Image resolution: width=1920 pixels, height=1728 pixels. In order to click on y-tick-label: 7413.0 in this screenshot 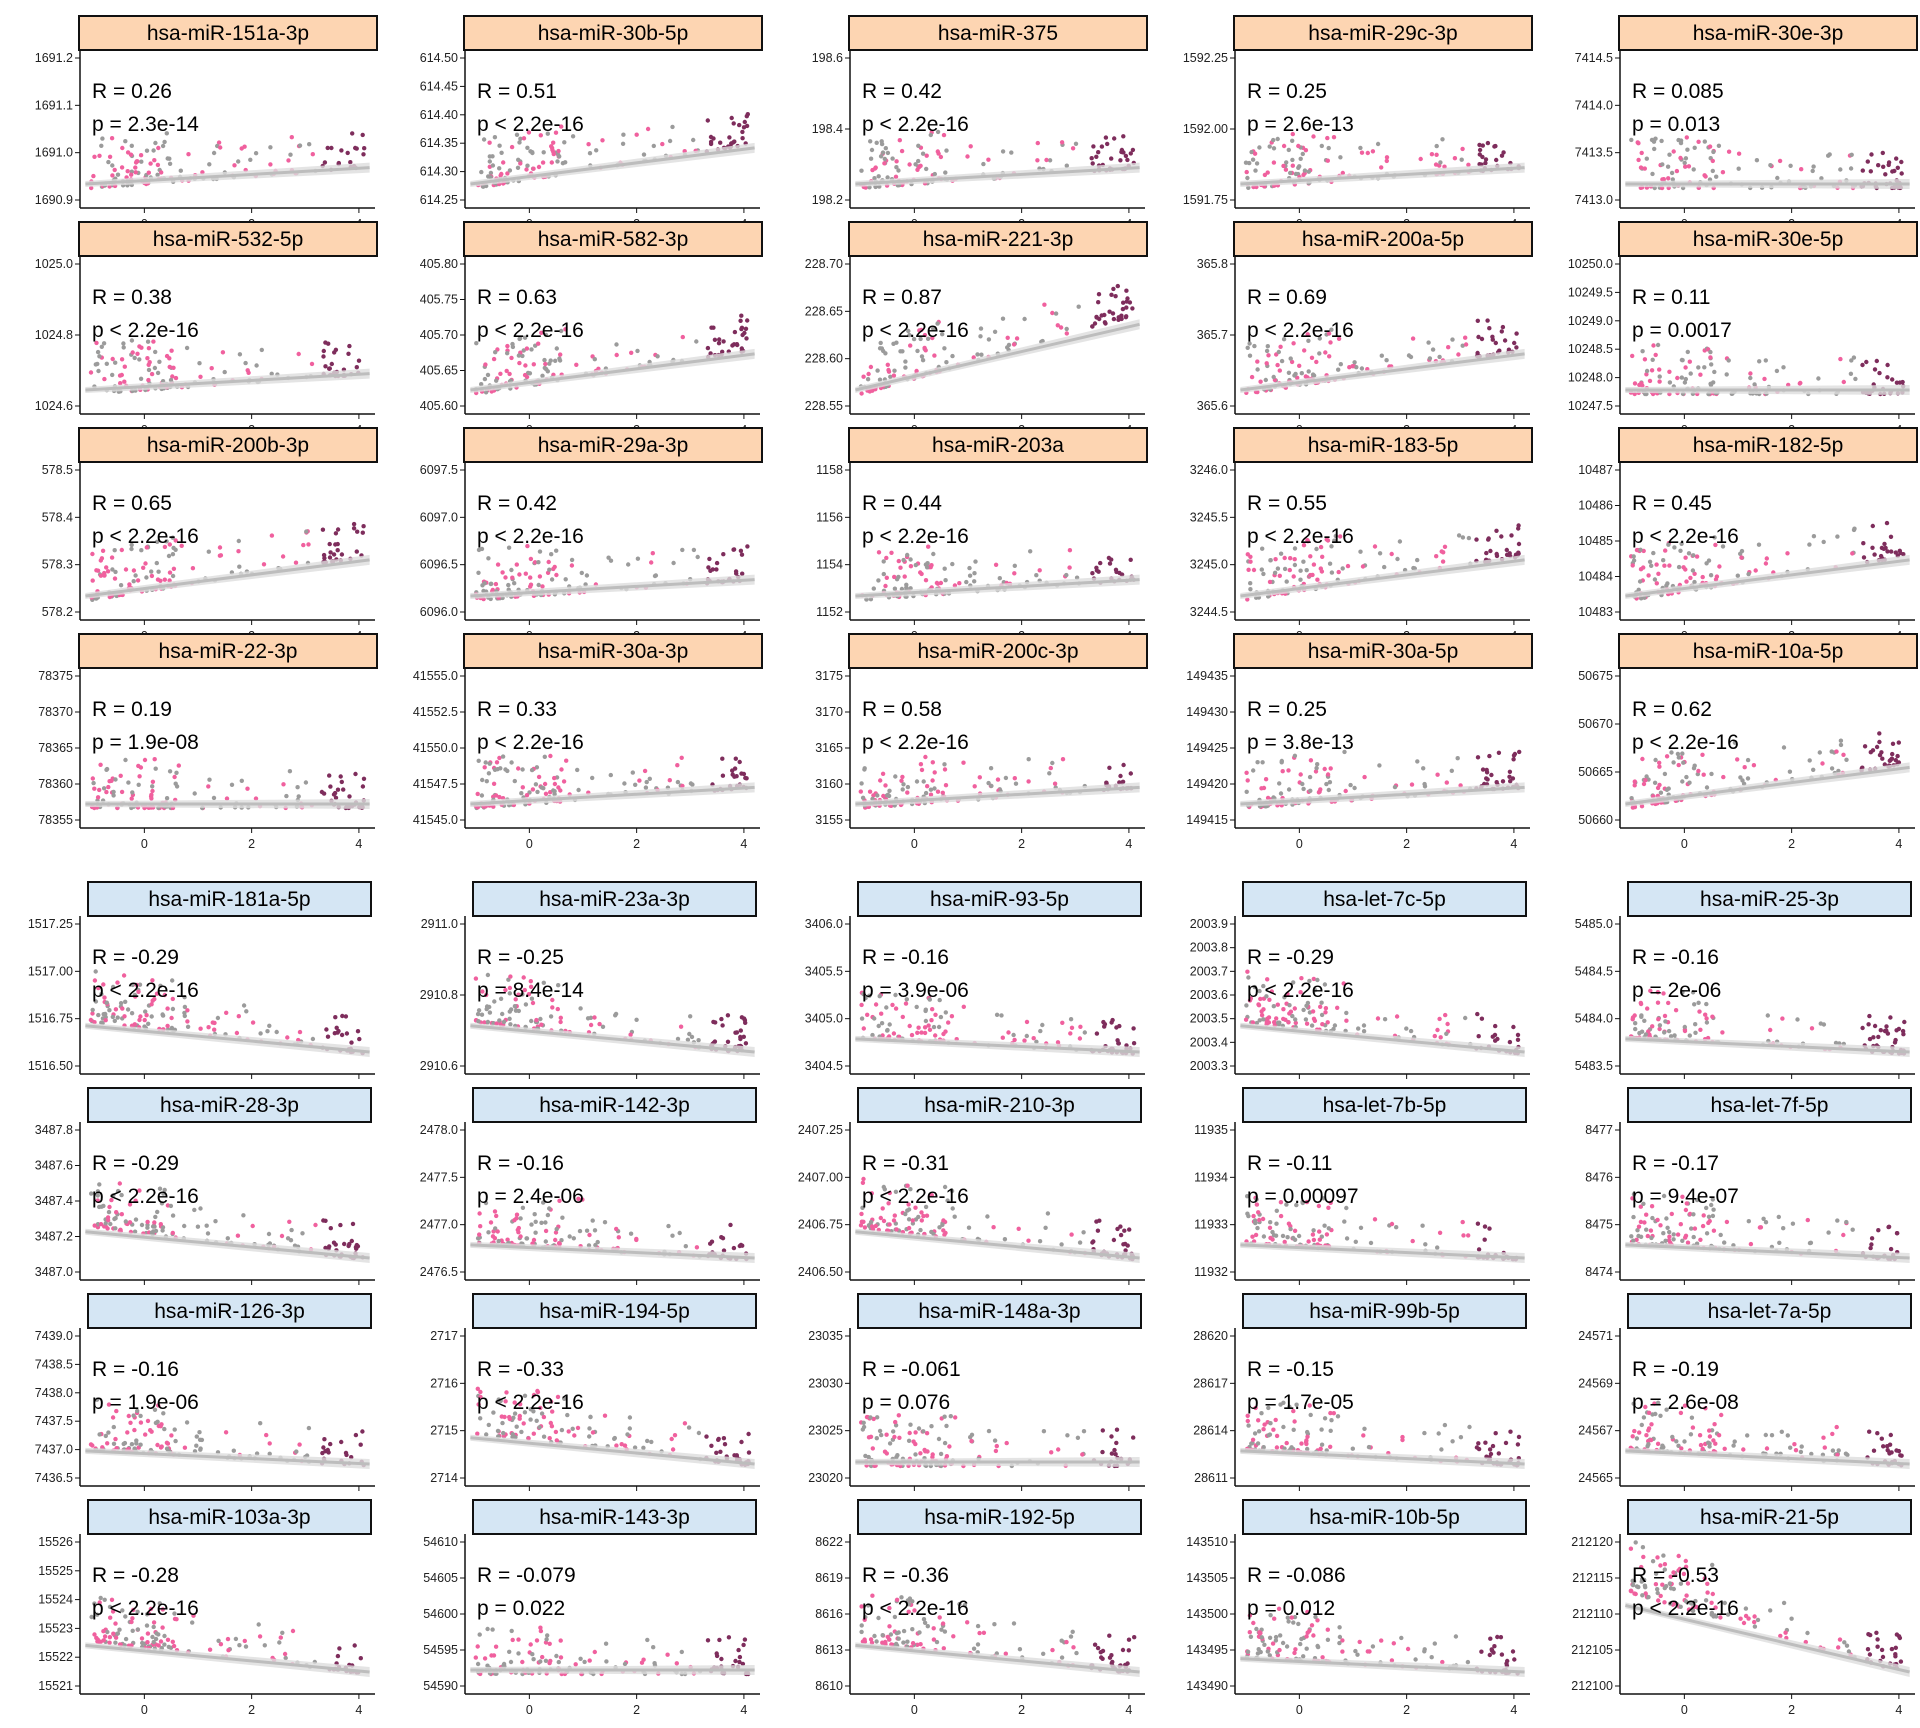, I will do `click(1594, 200)`.